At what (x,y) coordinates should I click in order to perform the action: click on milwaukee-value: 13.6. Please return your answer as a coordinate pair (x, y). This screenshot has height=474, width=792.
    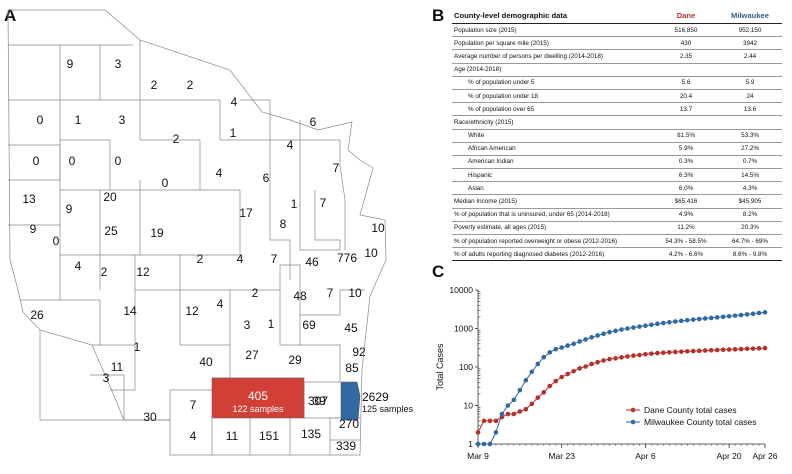
    Looking at the image, I should click on (750, 109).